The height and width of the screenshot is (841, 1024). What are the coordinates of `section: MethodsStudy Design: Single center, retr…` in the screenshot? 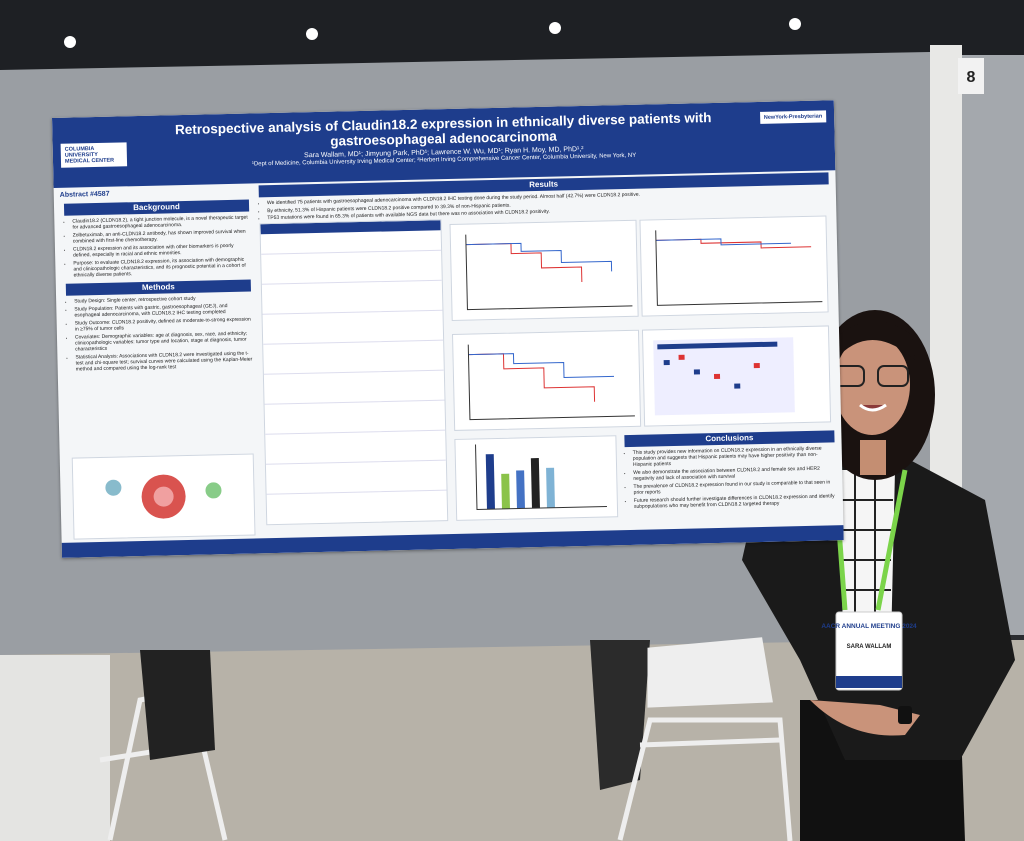 It's located at (159, 327).